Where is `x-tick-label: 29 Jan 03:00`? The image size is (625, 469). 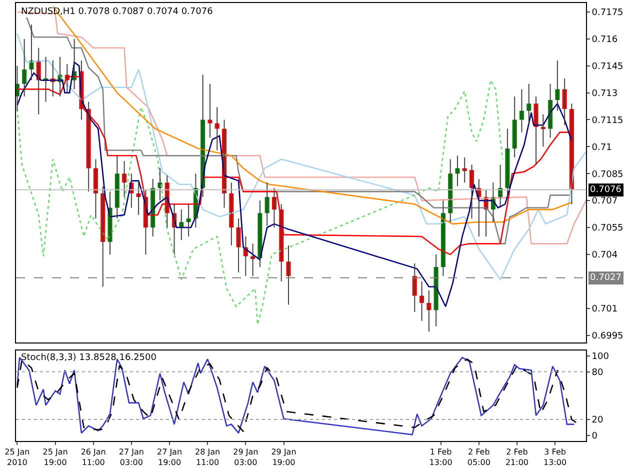
x-tick-label: 29 Jan 03:00 is located at coordinates (245, 457).